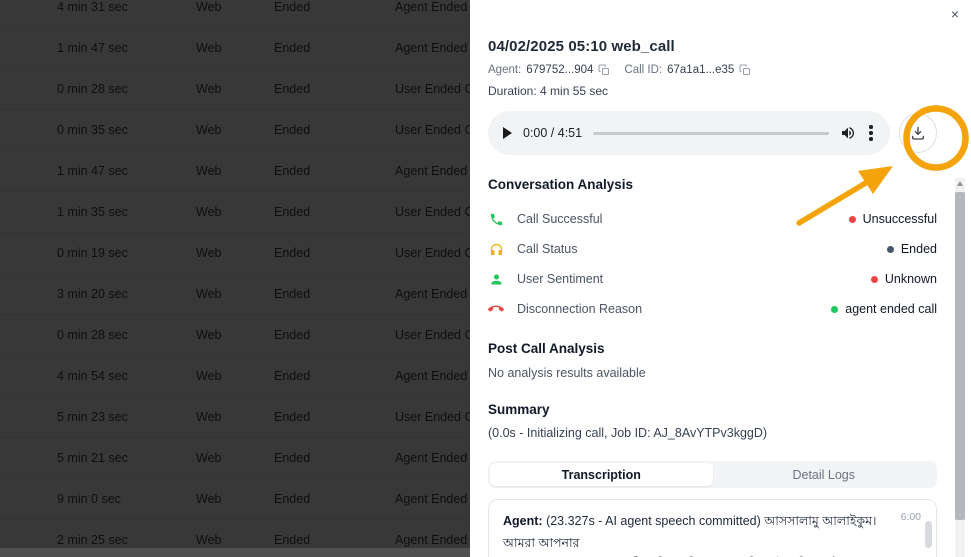  I want to click on analysis-label: Disconnection Reason, so click(580, 309).